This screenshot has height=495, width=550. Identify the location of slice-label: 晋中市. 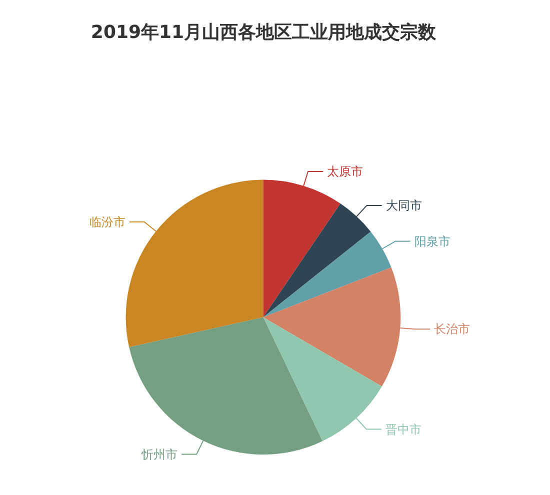
(403, 429).